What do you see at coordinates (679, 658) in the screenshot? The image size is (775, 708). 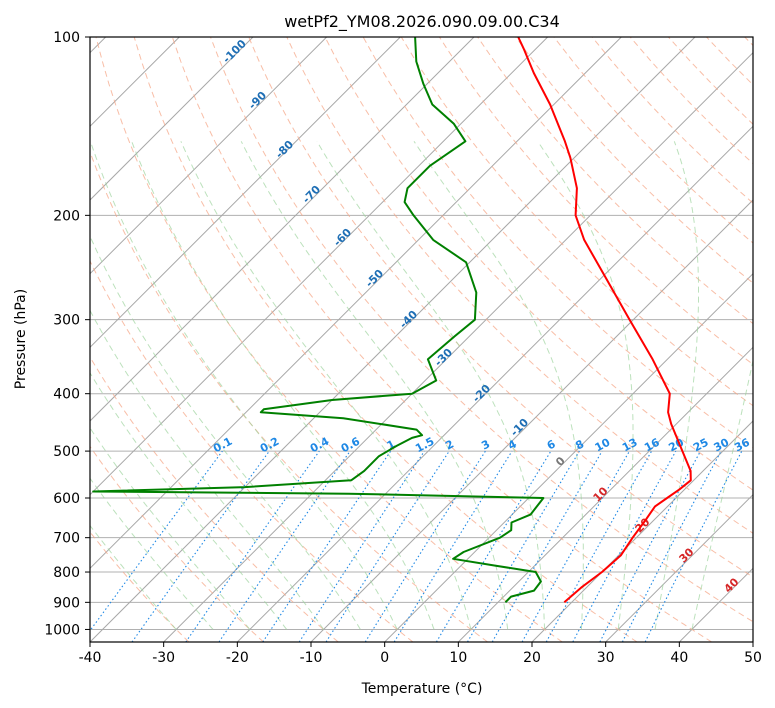 I see `x-tick-label: 40` at bounding box center [679, 658].